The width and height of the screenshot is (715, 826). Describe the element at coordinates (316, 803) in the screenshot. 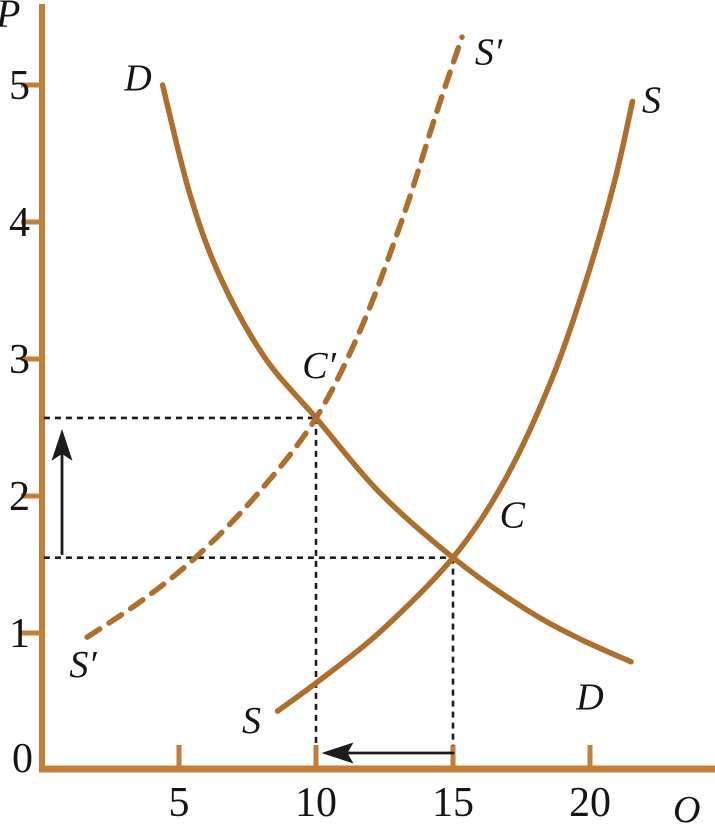

I see `x-tick-label: 10` at that location.